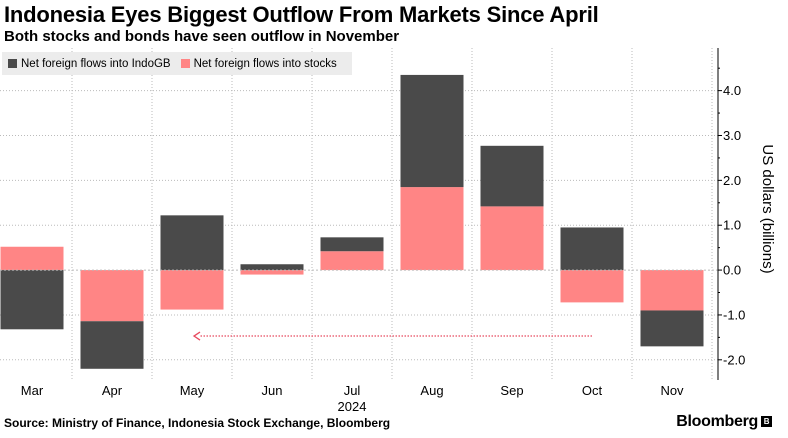 This screenshot has width=788, height=438. I want to click on y-tick-label: 1.0, so click(732, 225).